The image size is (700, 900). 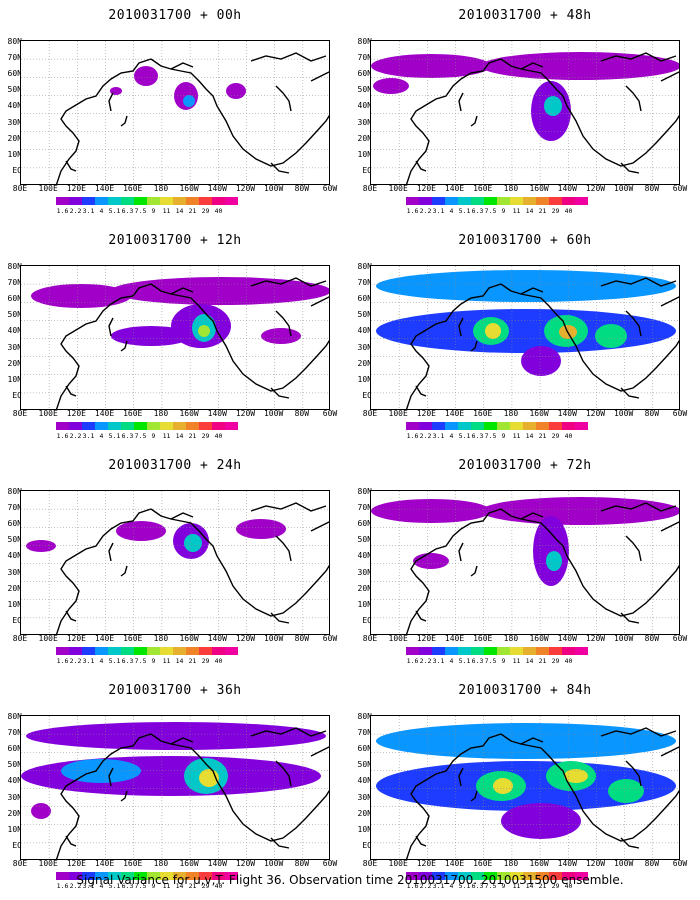 What do you see at coordinates (516, 436) in the screenshot?
I see `colorbar-label: 11` at bounding box center [516, 436].